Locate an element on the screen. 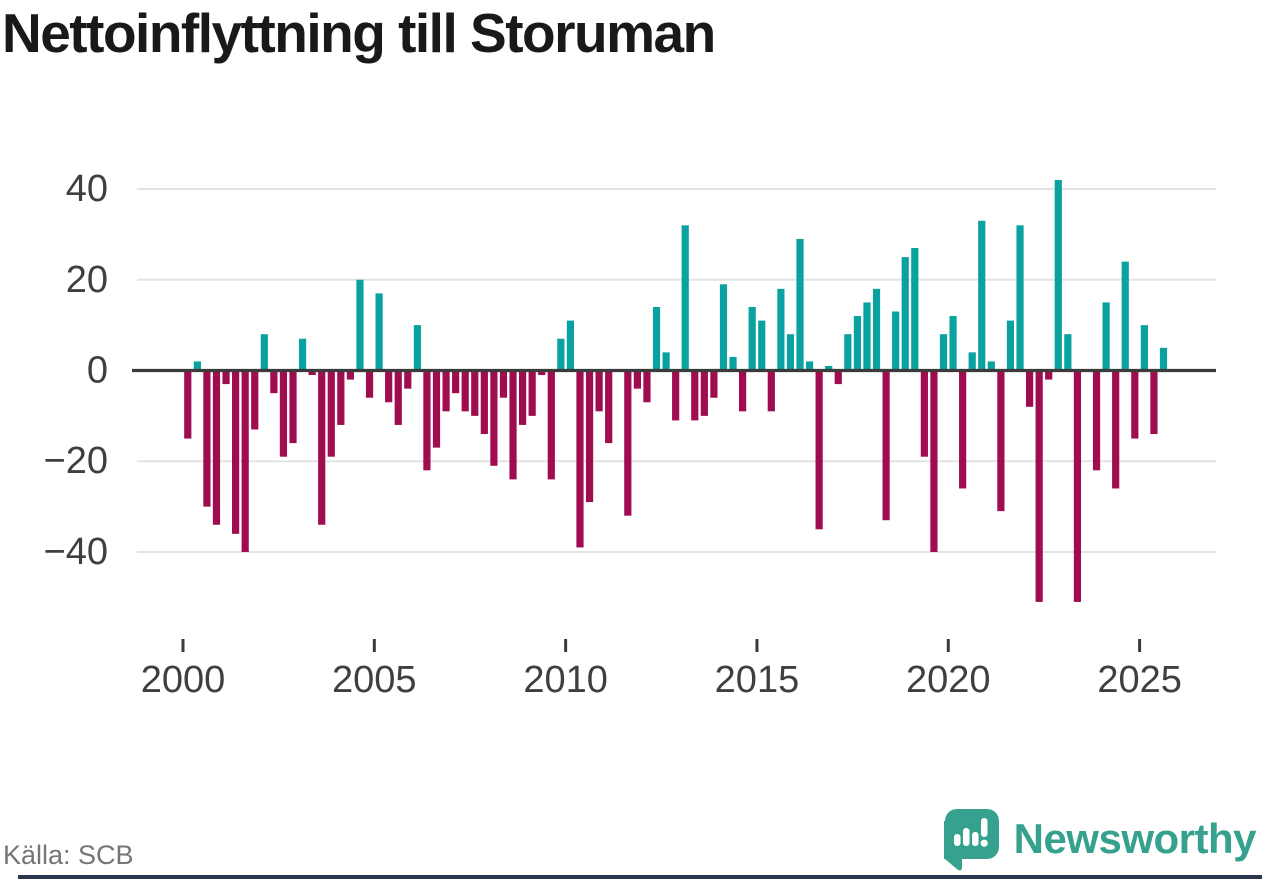 Image resolution: width=1262 pixels, height=879 pixels. newsworthy-logo-text: Newsworthy is located at coordinates (1135, 838).